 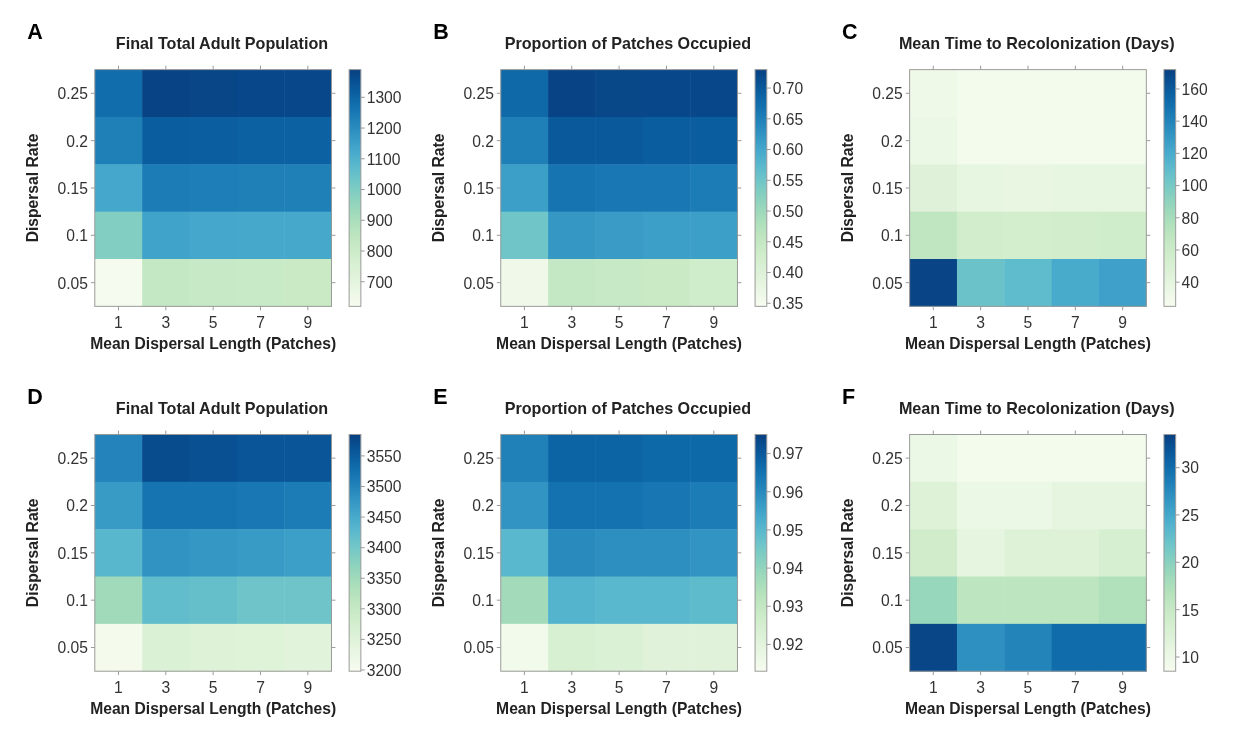 What do you see at coordinates (788, 304) in the screenshot?
I see `color-bar-label: 0.35` at bounding box center [788, 304].